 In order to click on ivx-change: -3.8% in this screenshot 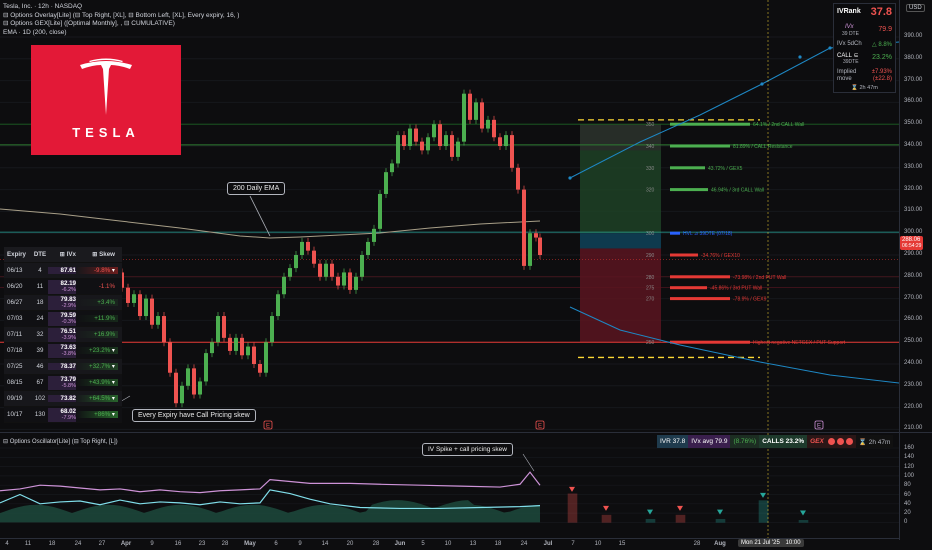, I will do `click(68, 353)`.